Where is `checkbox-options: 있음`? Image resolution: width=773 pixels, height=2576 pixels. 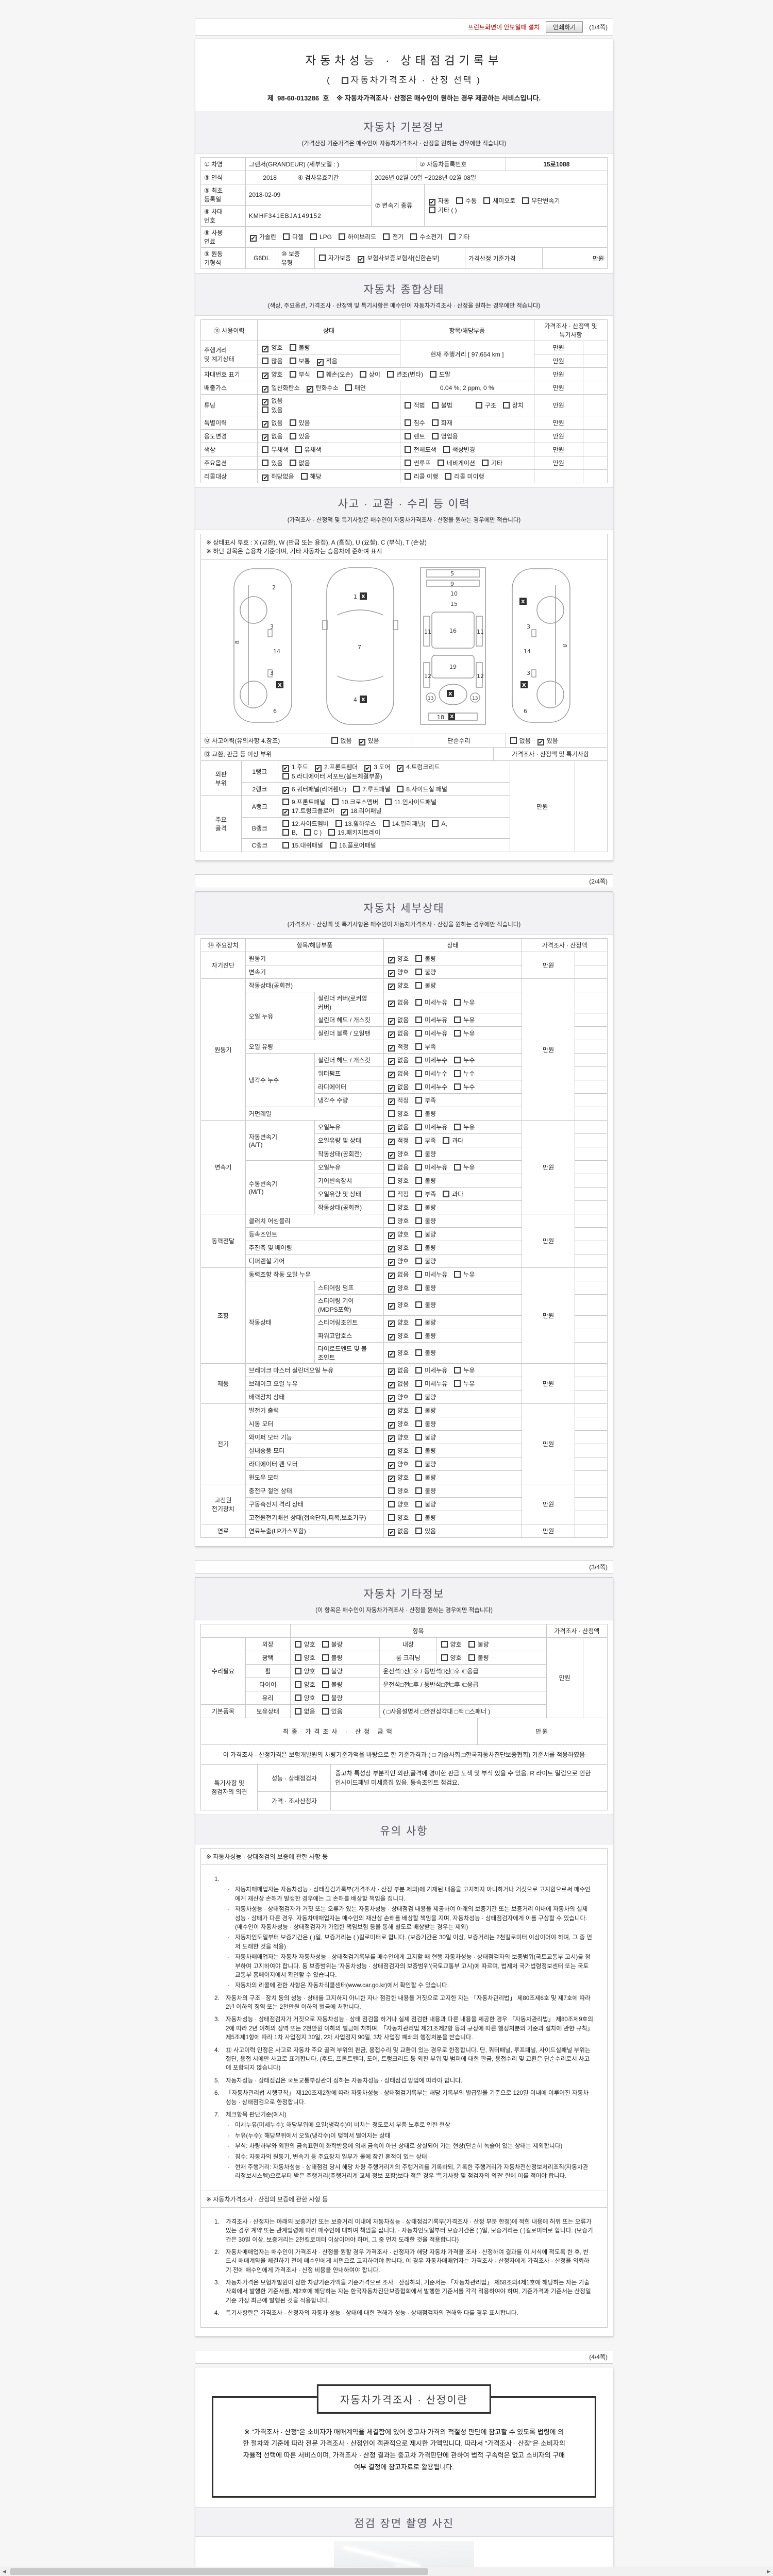
checkbox-options: 있음 is located at coordinates (272, 410).